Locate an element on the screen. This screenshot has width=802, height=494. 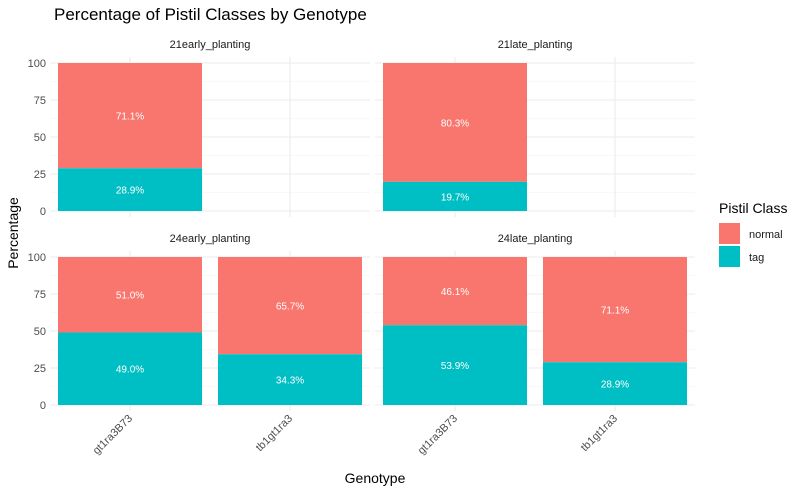
chart-title: Percentage of Pistil Classes by Genotype is located at coordinates (210, 14).